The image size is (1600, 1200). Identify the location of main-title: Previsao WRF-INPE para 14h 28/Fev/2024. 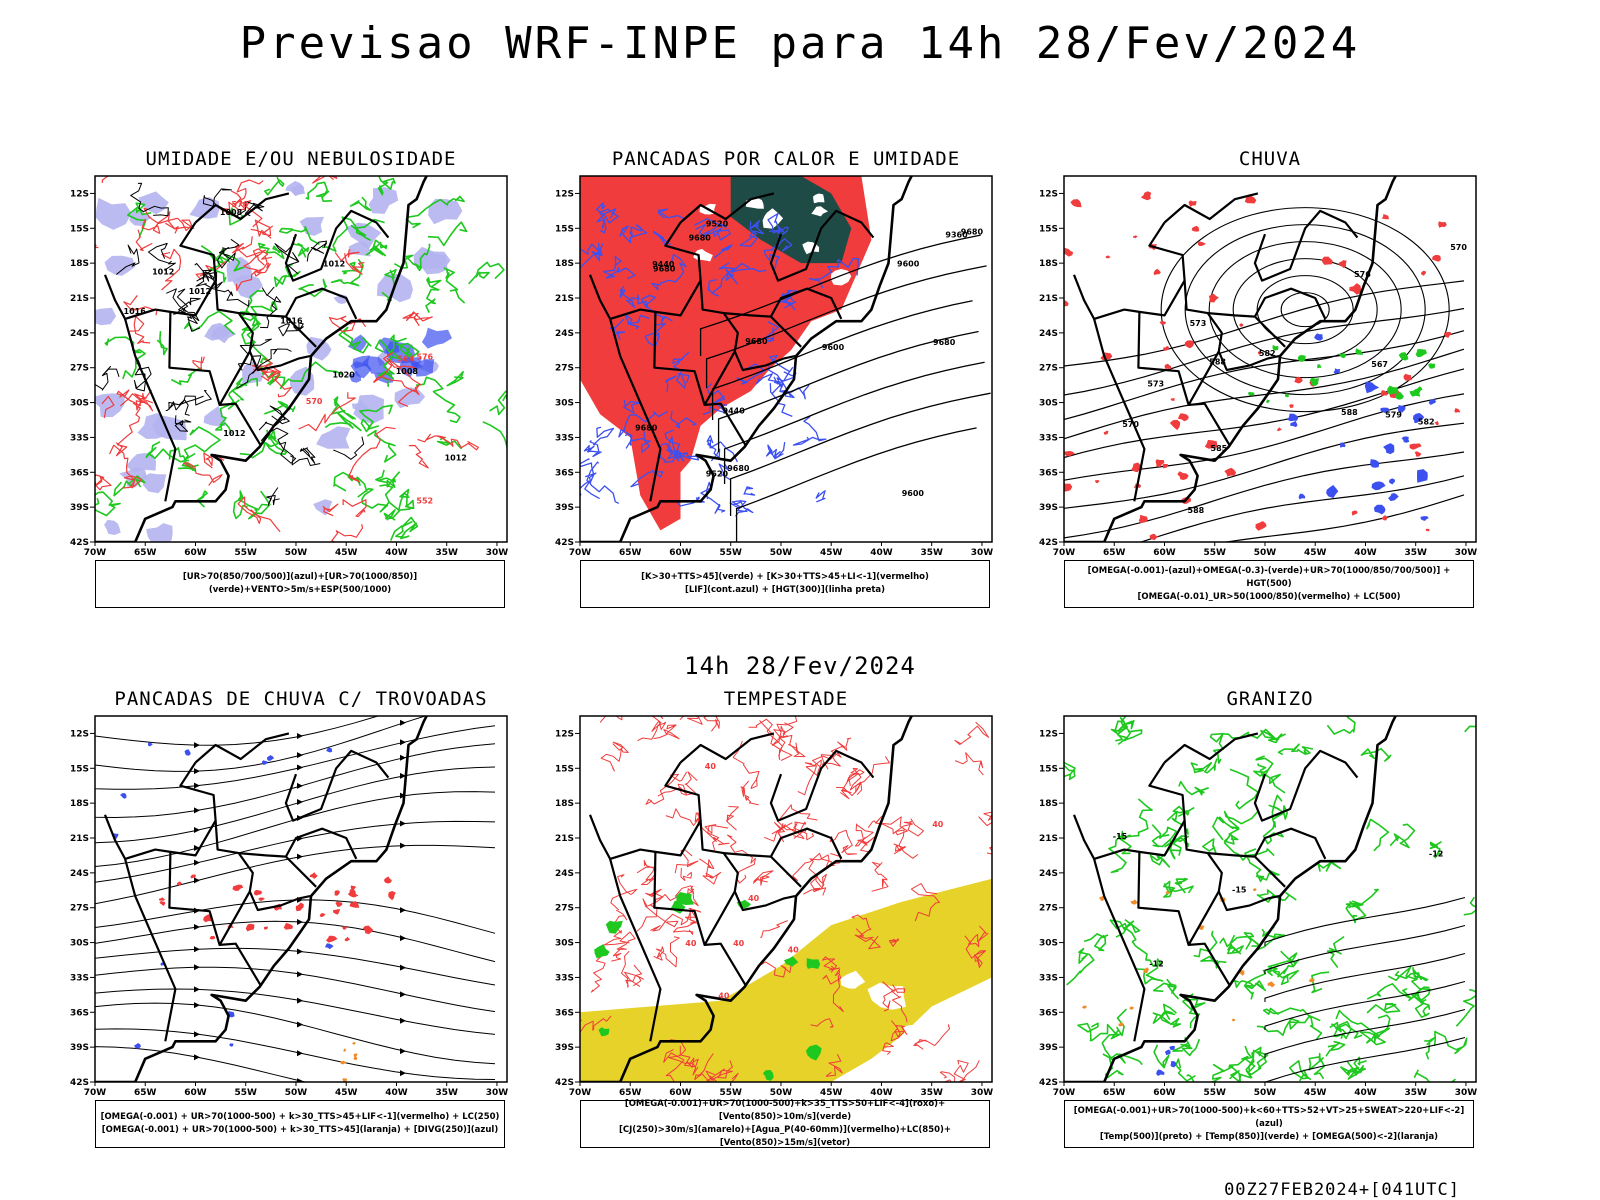
(800, 43).